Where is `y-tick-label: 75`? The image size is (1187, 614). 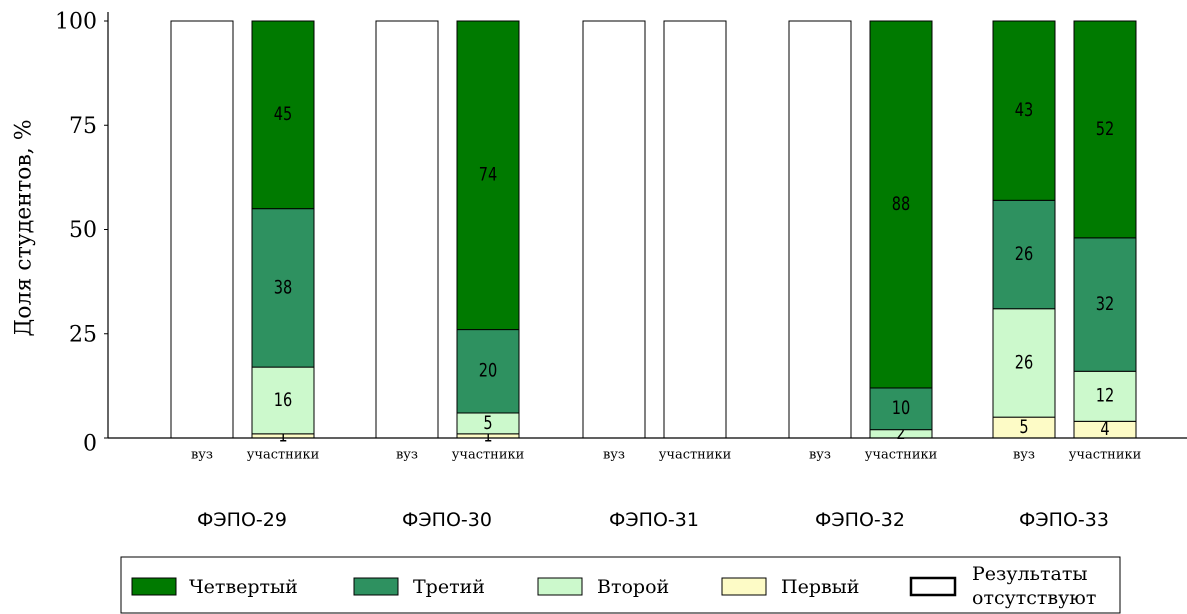 y-tick-label: 75 is located at coordinates (83, 126).